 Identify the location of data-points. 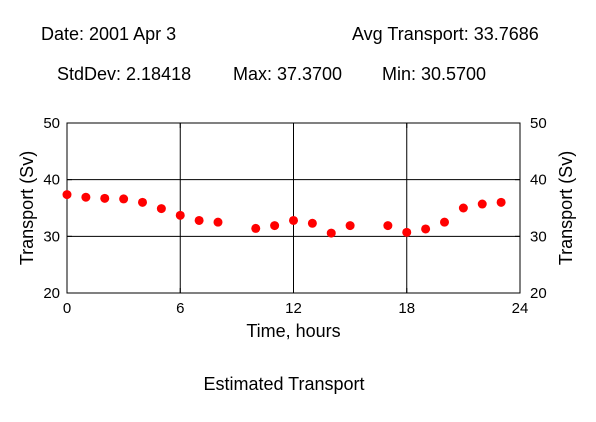
(284, 214).